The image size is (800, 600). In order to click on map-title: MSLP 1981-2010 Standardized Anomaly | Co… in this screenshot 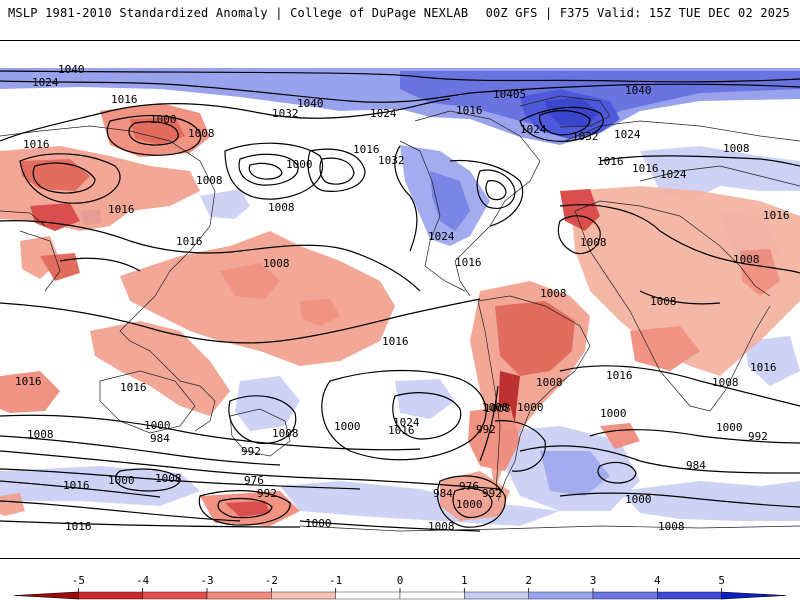, I will do `click(238, 13)`.